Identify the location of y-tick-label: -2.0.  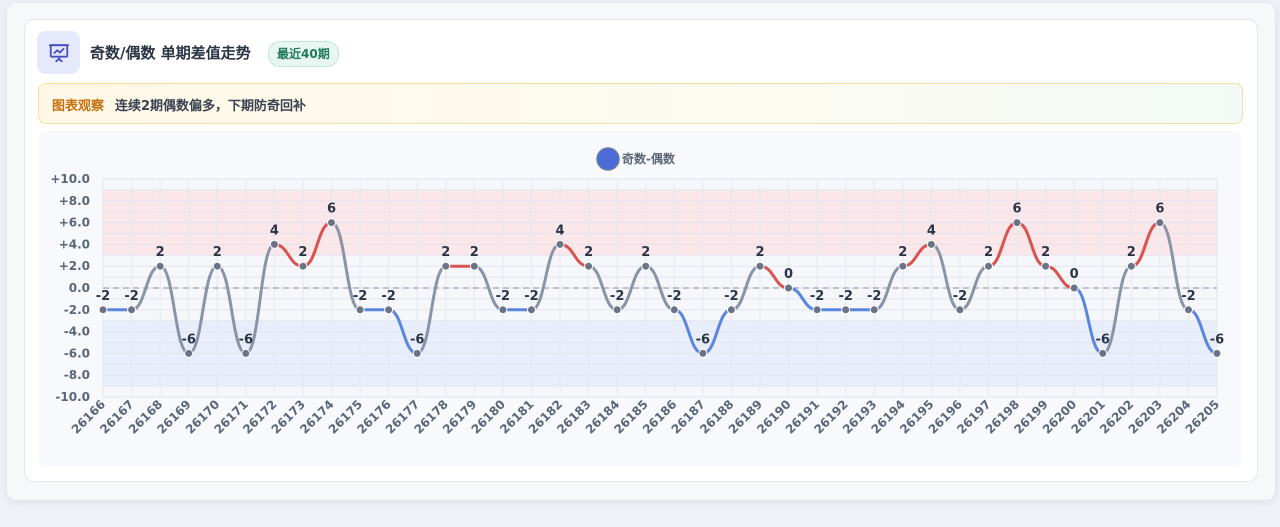
(77, 310).